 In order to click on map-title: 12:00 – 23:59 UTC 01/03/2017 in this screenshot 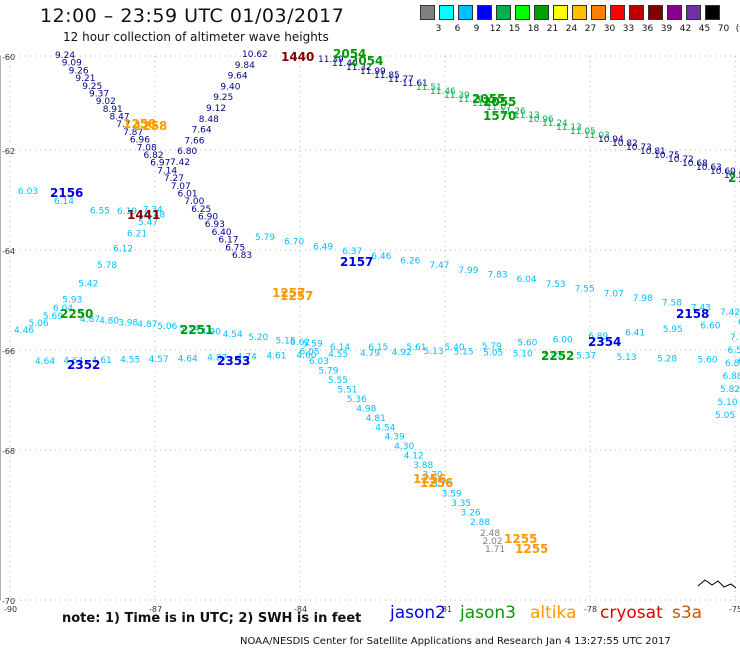, I will do `click(192, 16)`.